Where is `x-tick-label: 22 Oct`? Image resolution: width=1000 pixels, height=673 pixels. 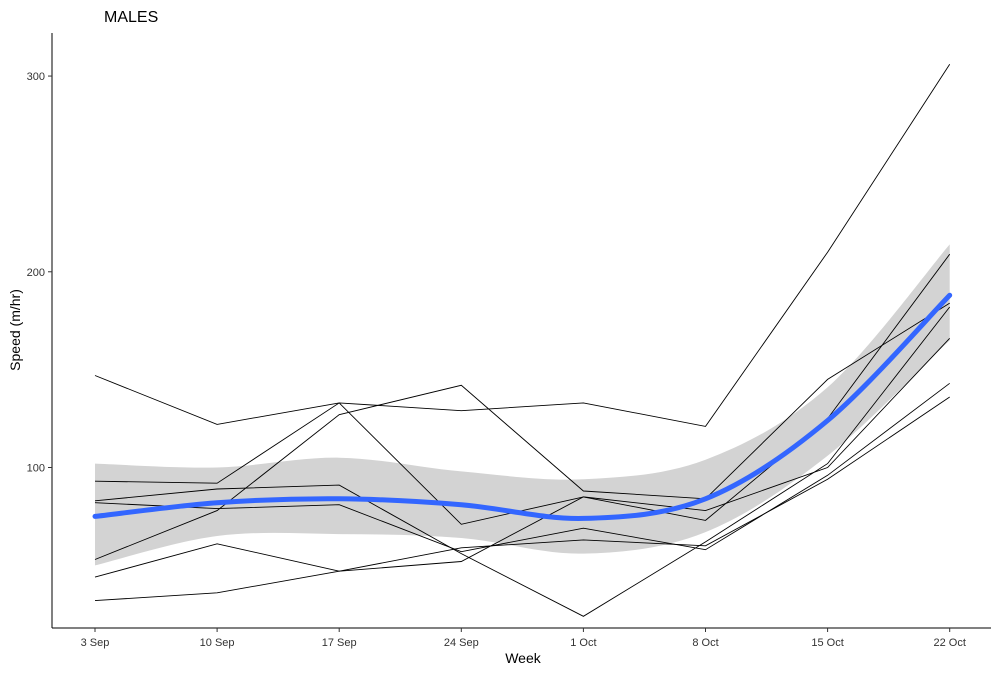 x-tick-label: 22 Oct is located at coordinates (949, 643).